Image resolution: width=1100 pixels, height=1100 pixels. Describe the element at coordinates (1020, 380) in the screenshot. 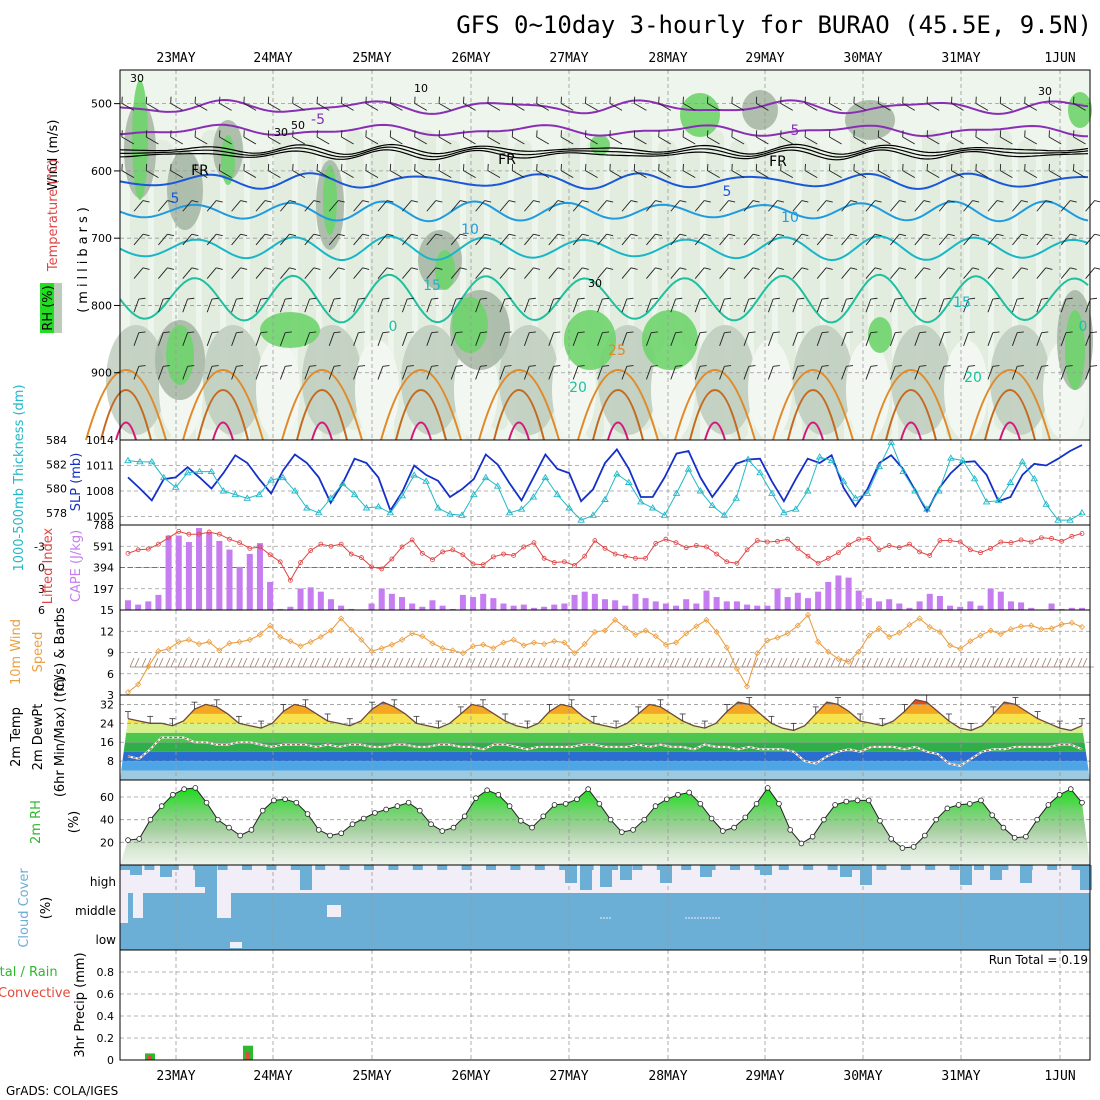

I see `rh-shade-cell` at that location.